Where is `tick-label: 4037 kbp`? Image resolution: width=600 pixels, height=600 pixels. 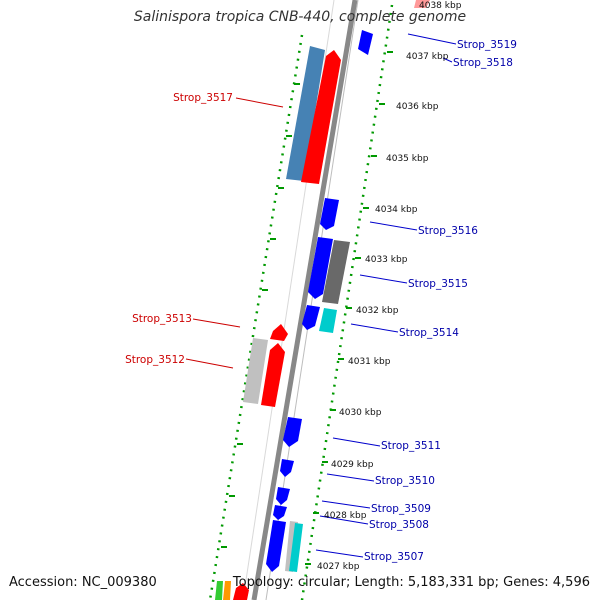 tick-label: 4037 kbp is located at coordinates (427, 57).